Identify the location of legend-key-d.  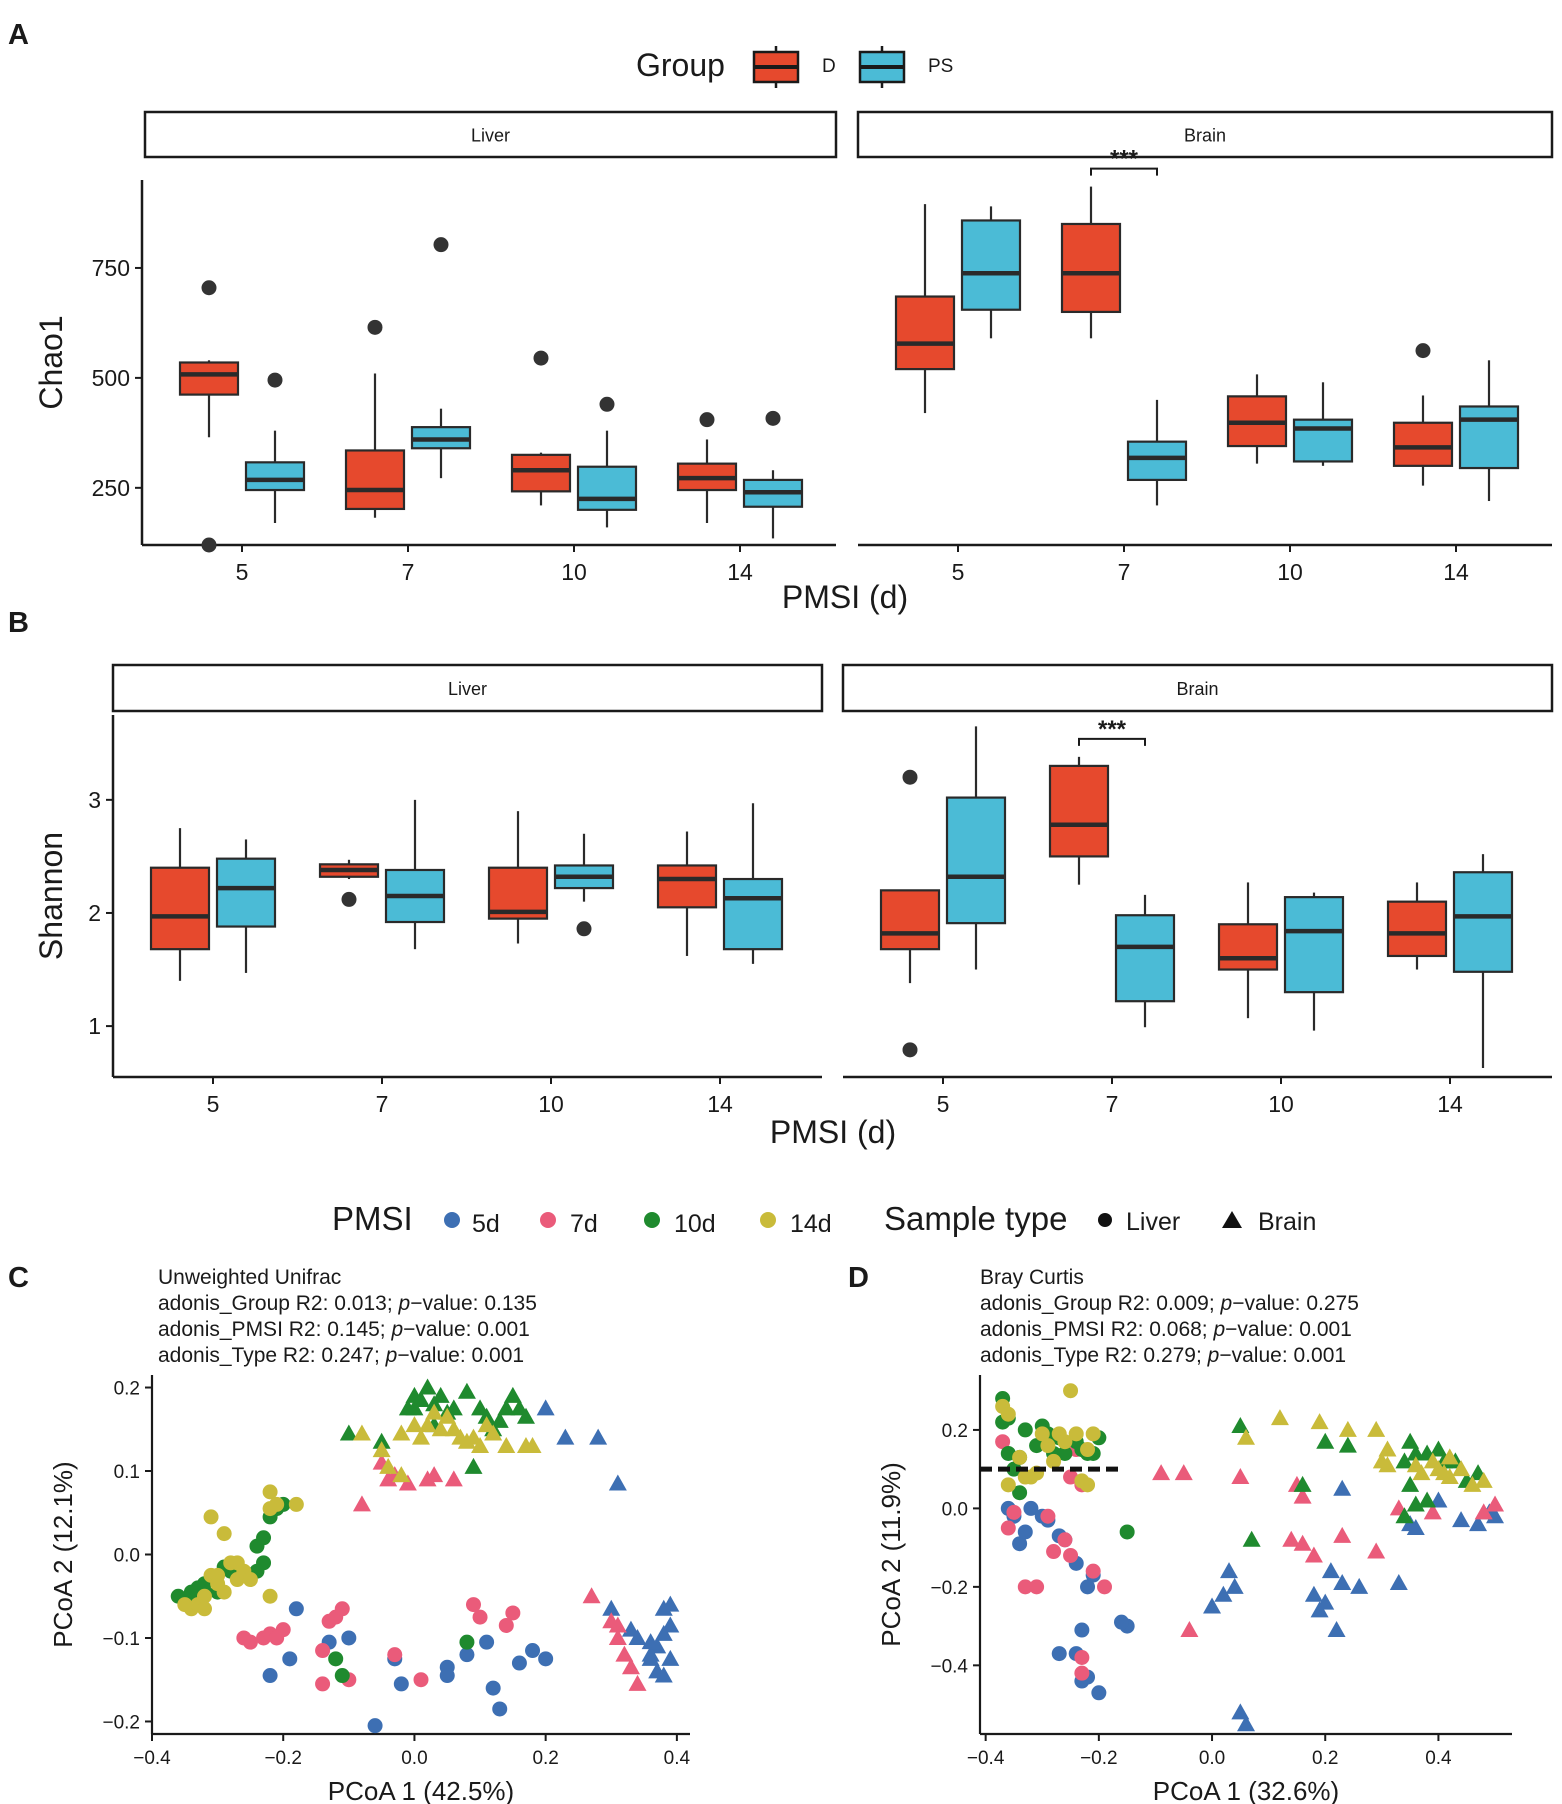
(776, 67).